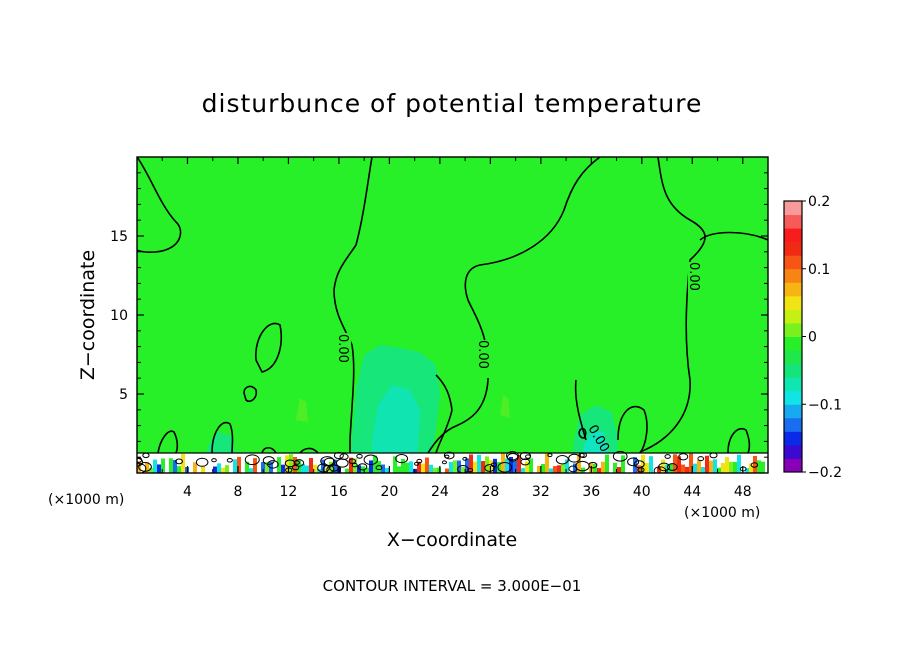  What do you see at coordinates (452, 540) in the screenshot?
I see `x-axis-label: X−coordinate` at bounding box center [452, 540].